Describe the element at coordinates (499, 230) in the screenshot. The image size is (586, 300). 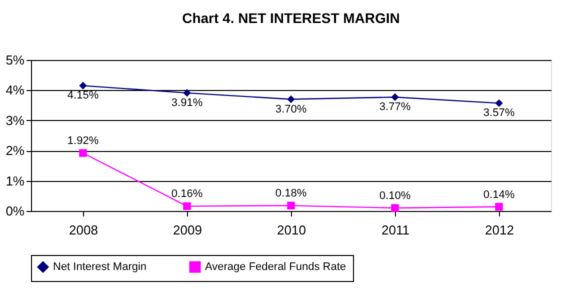
I see `x-tick-label: 2012` at that location.